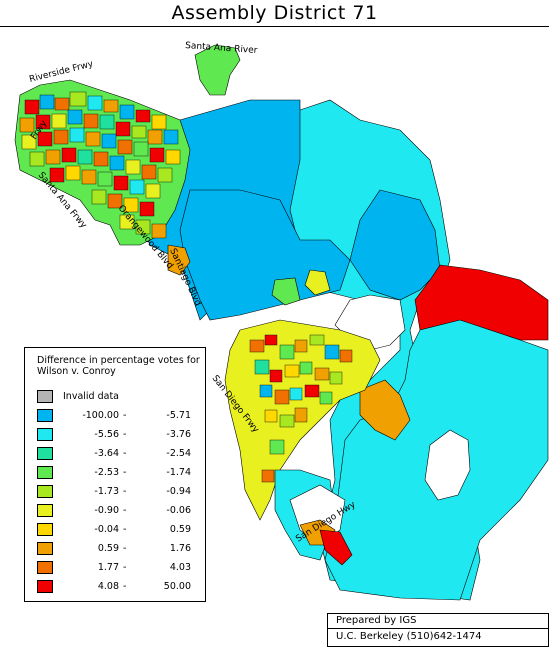 Image resolution: width=549 pixels, height=647 pixels. What do you see at coordinates (180, 567) in the screenshot?
I see `legend-range-high: 4.03` at bounding box center [180, 567].